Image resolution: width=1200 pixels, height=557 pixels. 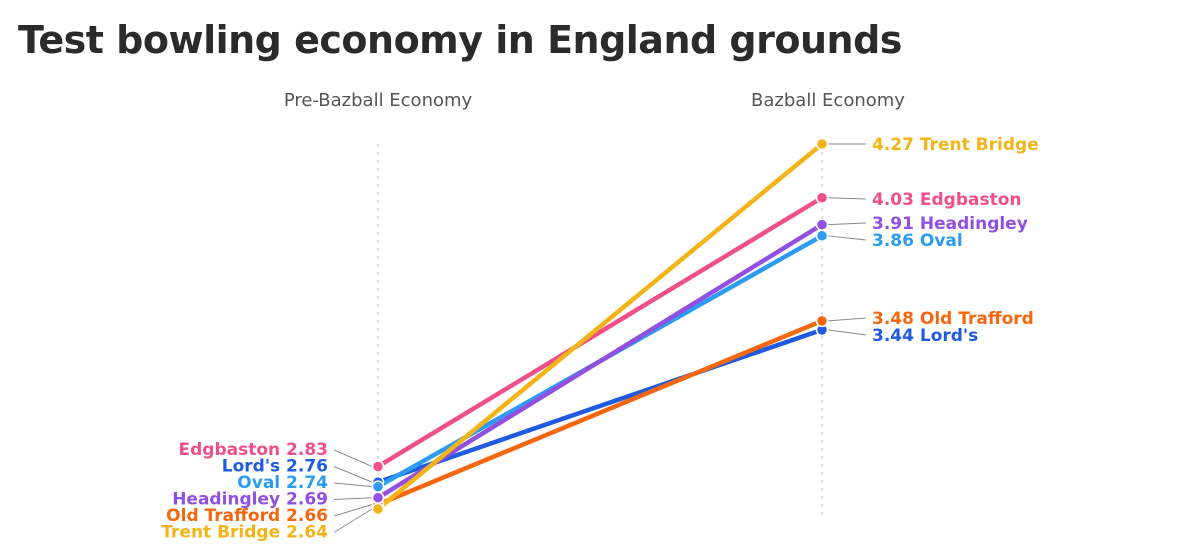 What do you see at coordinates (822, 144) in the screenshot?
I see `point-bazball-trent-bridge` at bounding box center [822, 144].